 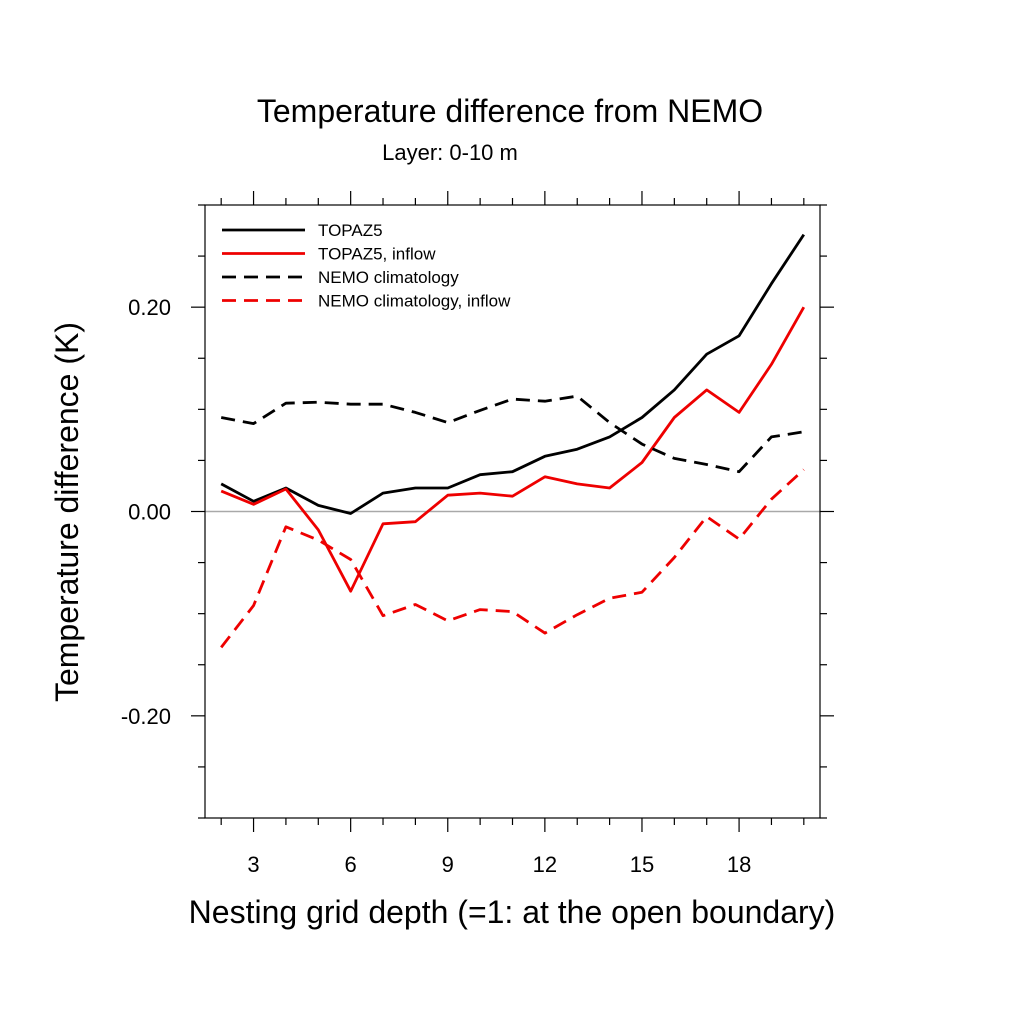 I want to click on y-tick-label: 0.20, so click(x=149, y=307).